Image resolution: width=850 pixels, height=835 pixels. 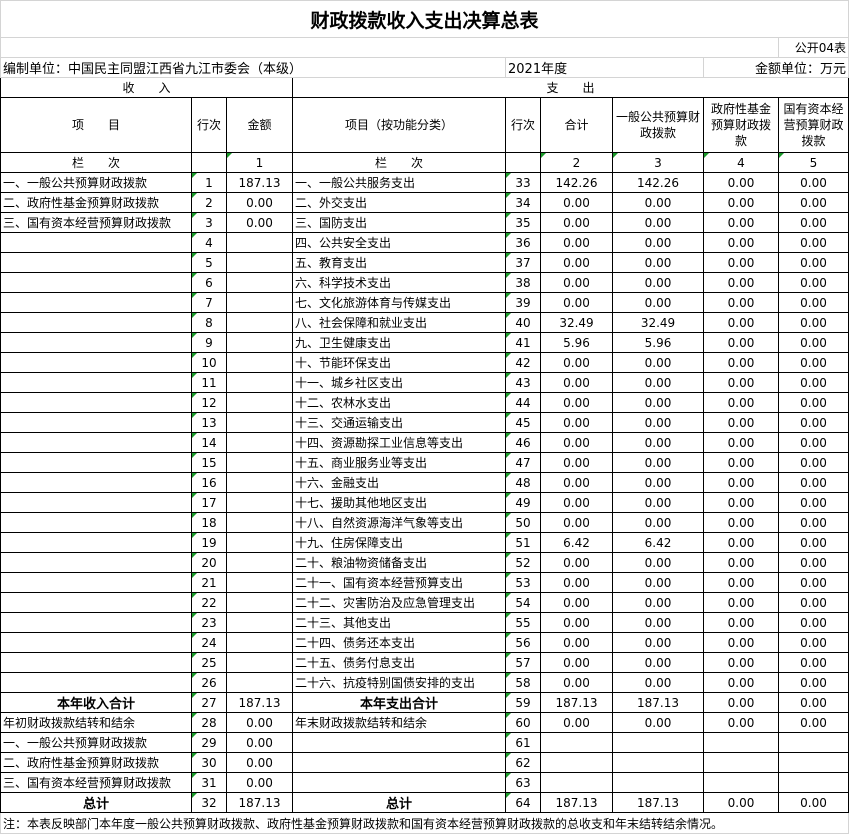 What do you see at coordinates (399, 742) in the screenshot?
I see `expense-item` at bounding box center [399, 742].